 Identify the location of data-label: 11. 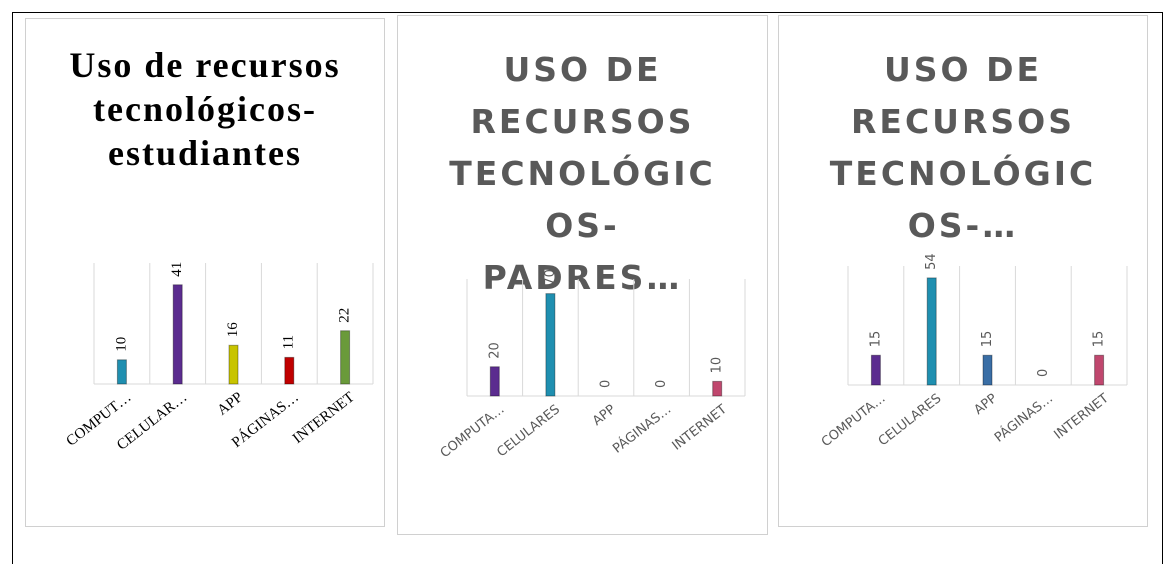
(289, 342).